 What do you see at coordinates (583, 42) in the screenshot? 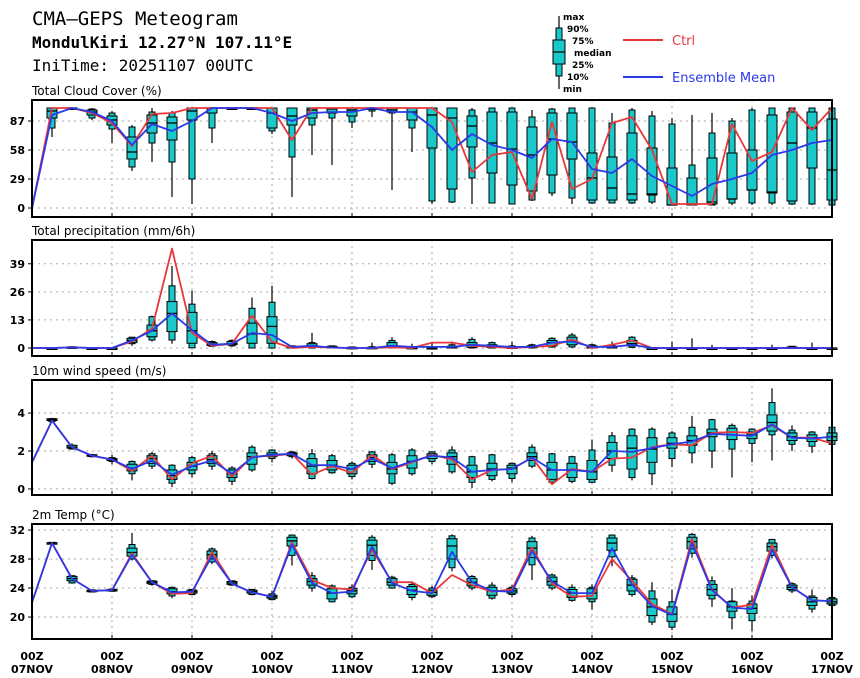
I see `legend-p75-label: 75%` at bounding box center [583, 42].